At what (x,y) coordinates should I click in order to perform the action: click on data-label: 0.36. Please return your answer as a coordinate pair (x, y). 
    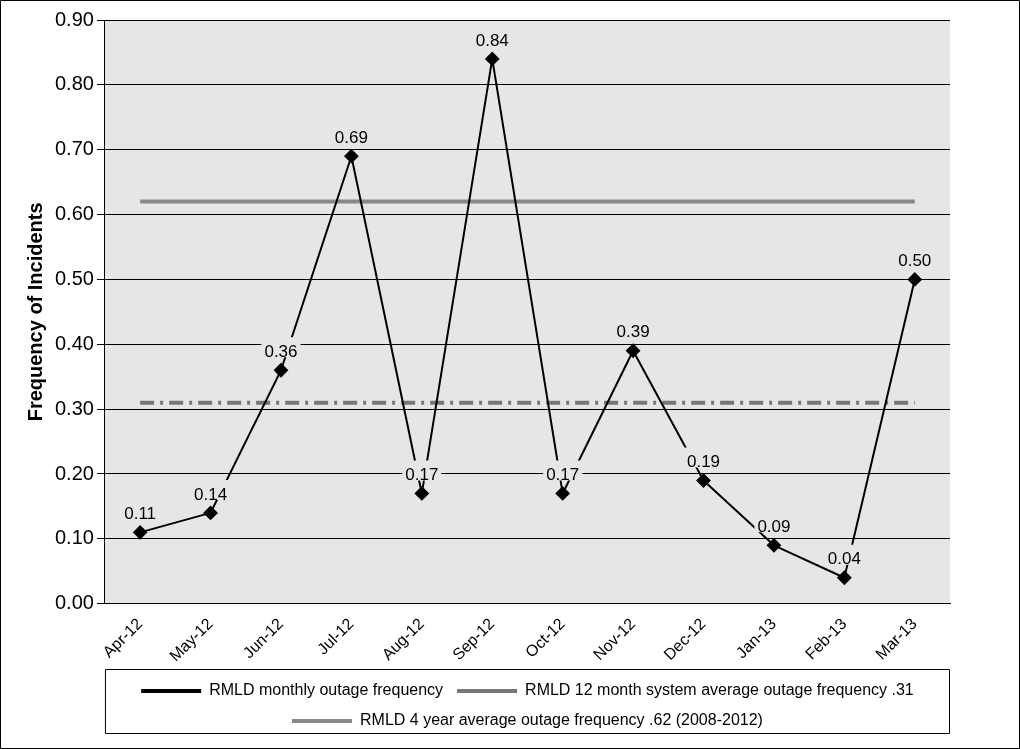
    Looking at the image, I should click on (281, 351).